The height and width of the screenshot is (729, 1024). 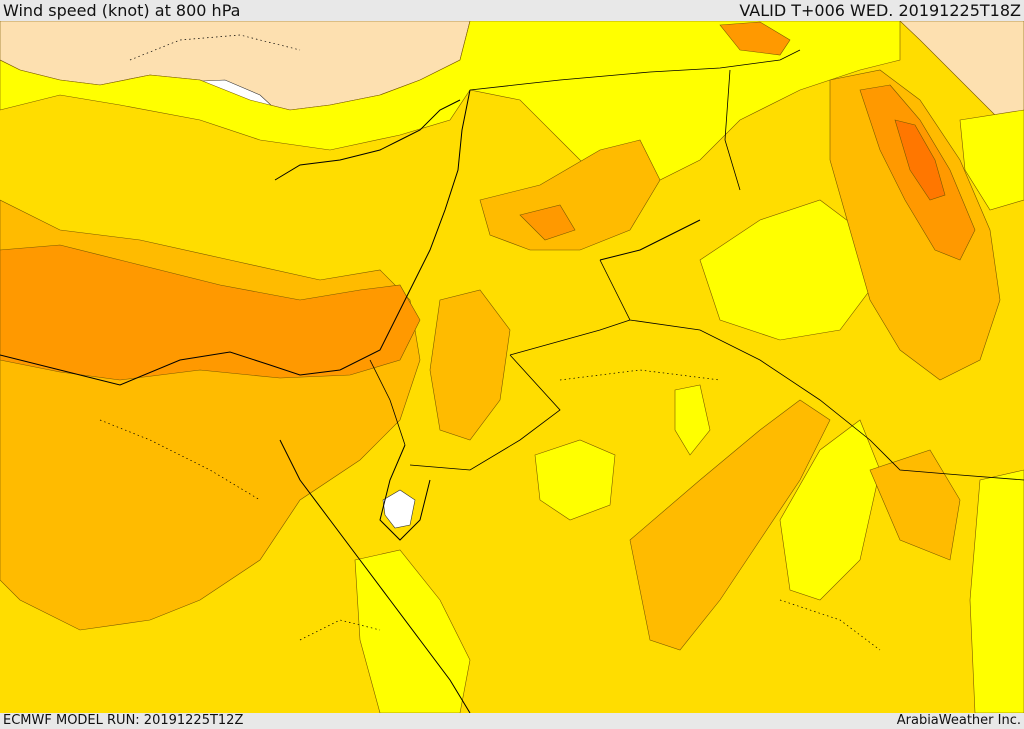 What do you see at coordinates (920, 160) in the screenshot?
I see `dark-orange-core-iraq` at bounding box center [920, 160].